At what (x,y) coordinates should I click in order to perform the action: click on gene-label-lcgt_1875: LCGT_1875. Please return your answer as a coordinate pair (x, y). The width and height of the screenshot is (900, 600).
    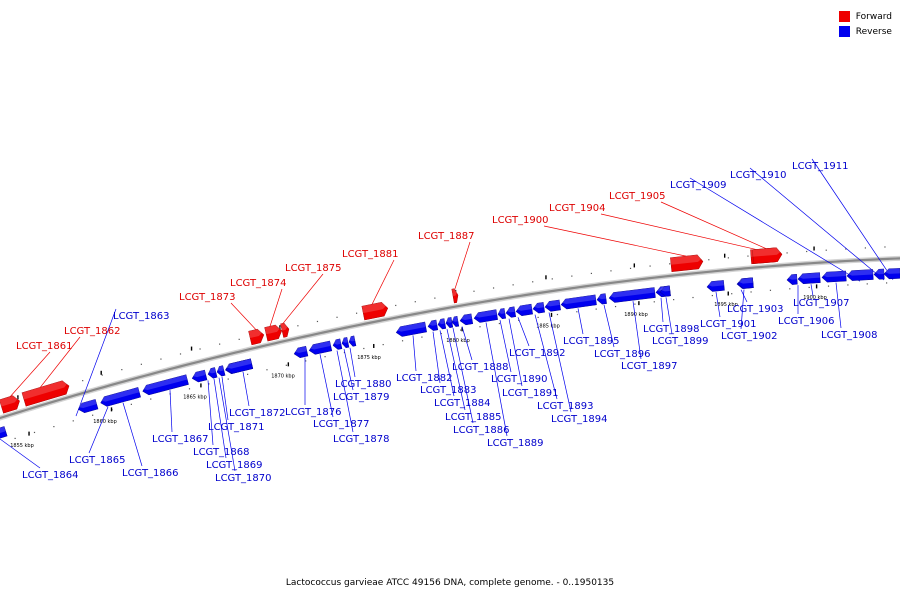
    Looking at the image, I should click on (313, 268).